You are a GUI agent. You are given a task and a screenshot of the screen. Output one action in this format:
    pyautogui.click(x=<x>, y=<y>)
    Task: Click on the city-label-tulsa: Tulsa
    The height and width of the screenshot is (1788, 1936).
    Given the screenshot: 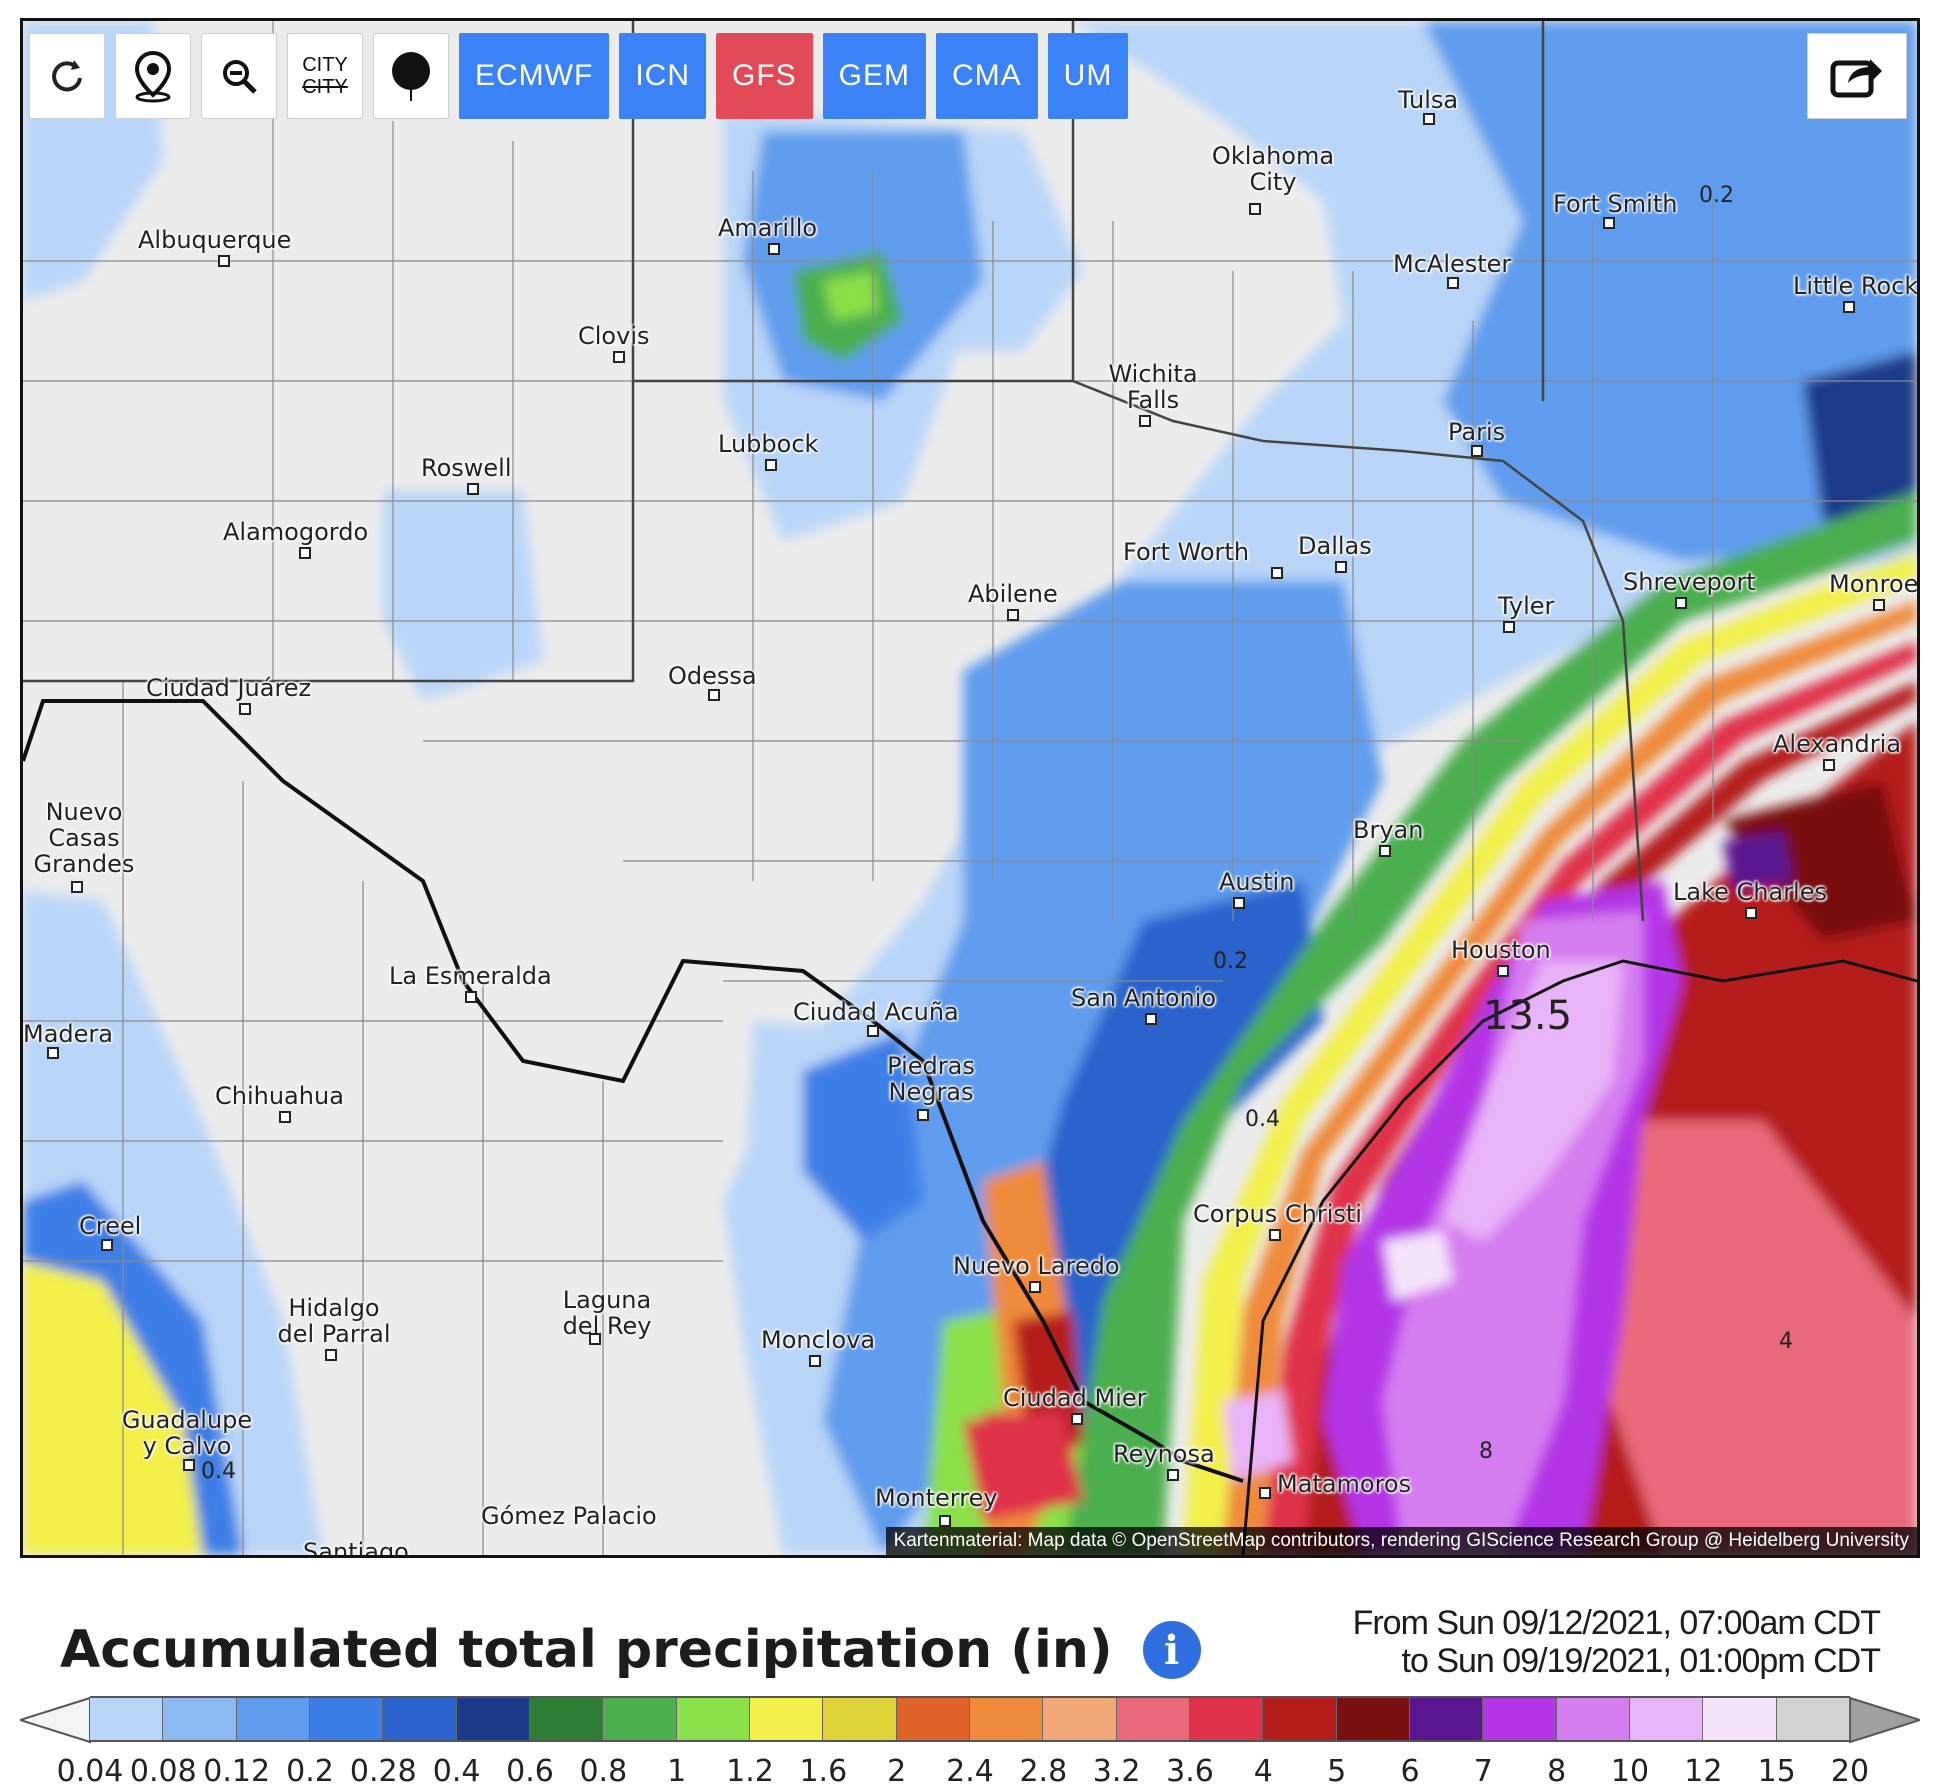 What is the action you would take?
    pyautogui.click(x=1428, y=100)
    